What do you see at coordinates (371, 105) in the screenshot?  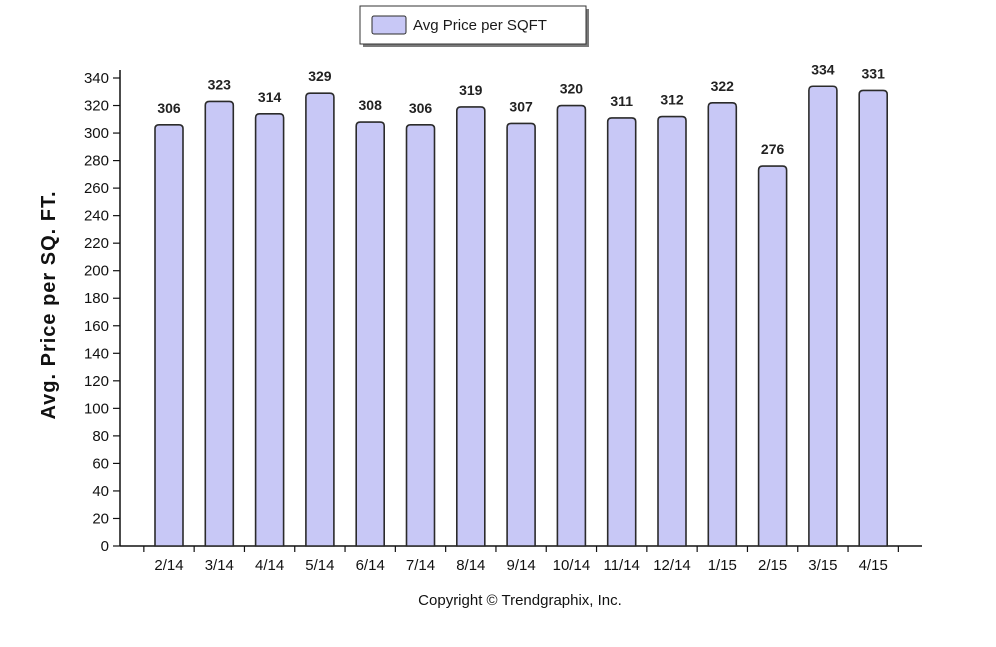 I see `data-label: 308` at bounding box center [371, 105].